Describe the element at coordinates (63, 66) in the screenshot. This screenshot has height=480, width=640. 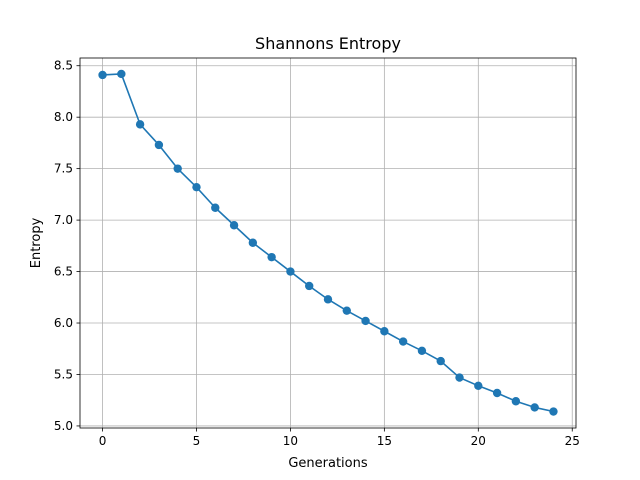
I see `y-tick-label: 8.5` at that location.